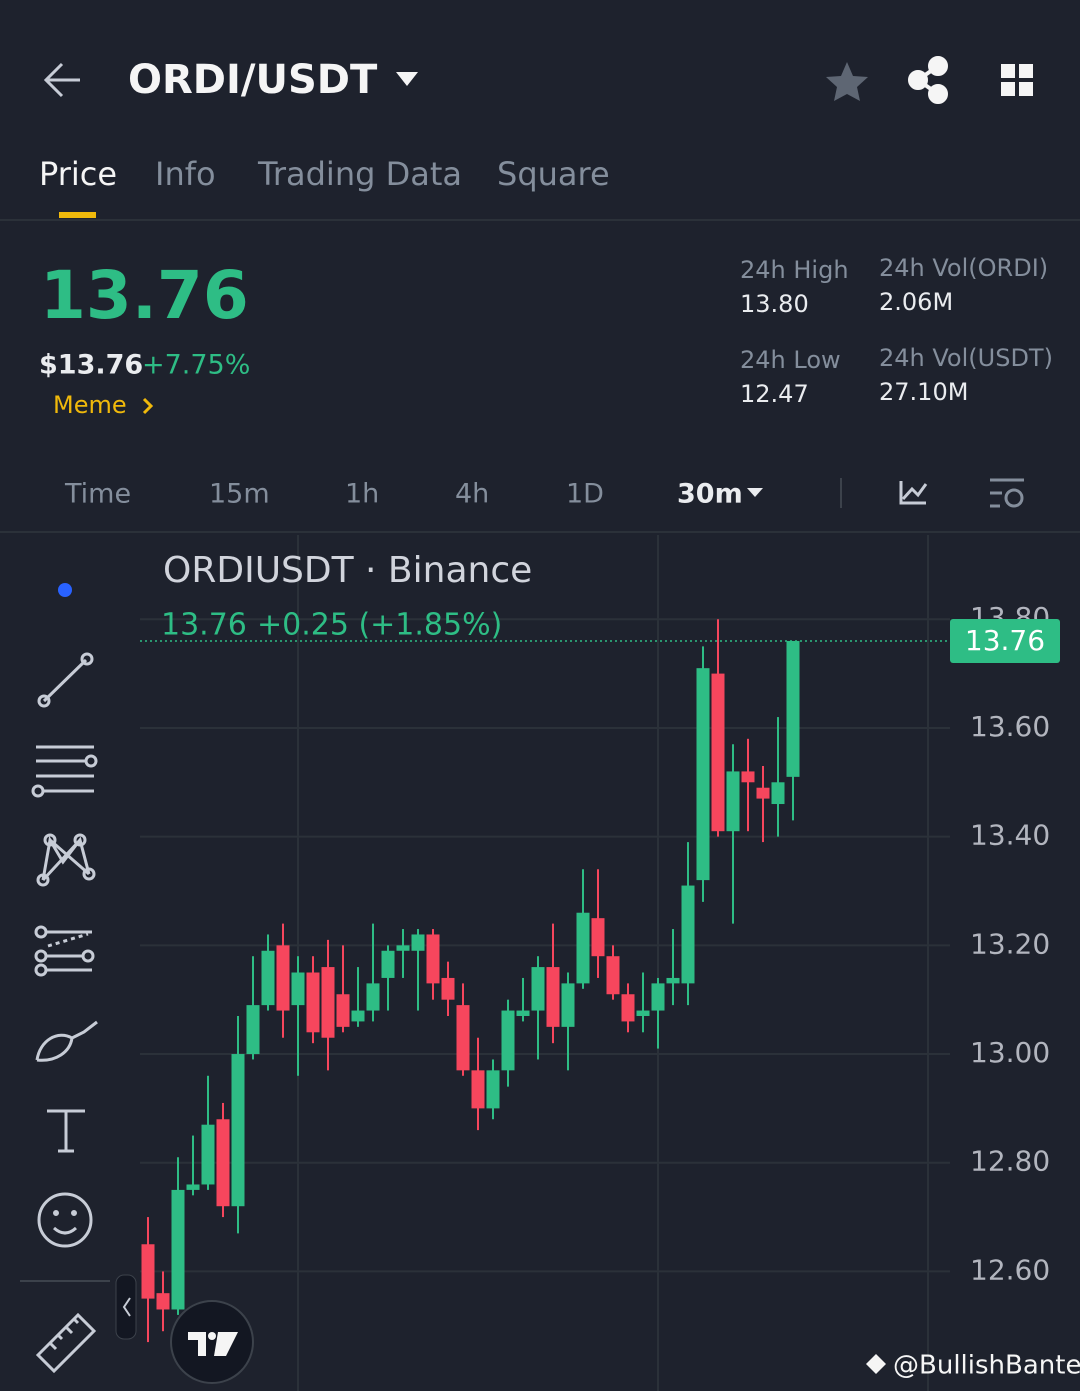 Image resolution: width=1080 pixels, height=1391 pixels. What do you see at coordinates (61, 80) in the screenshot?
I see `back-button` at bounding box center [61, 80].